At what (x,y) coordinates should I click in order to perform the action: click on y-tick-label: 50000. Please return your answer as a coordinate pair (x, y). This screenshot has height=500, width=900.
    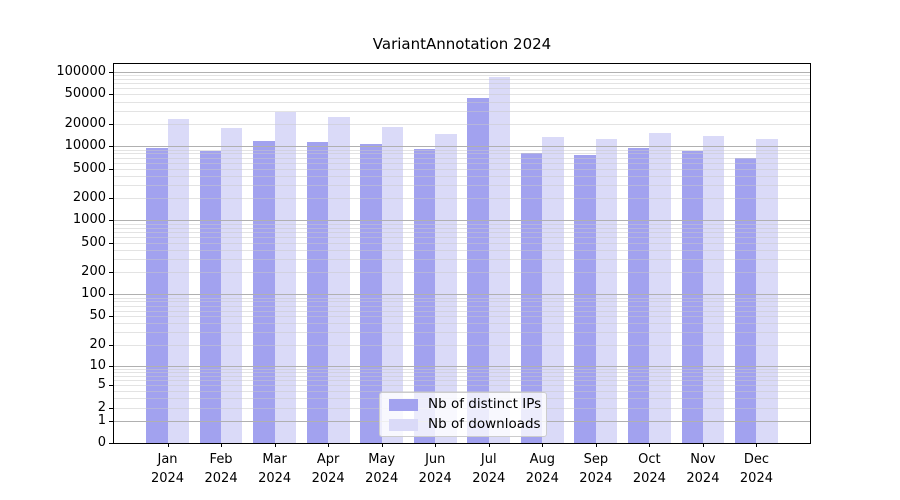
    Looking at the image, I should click on (85, 94).